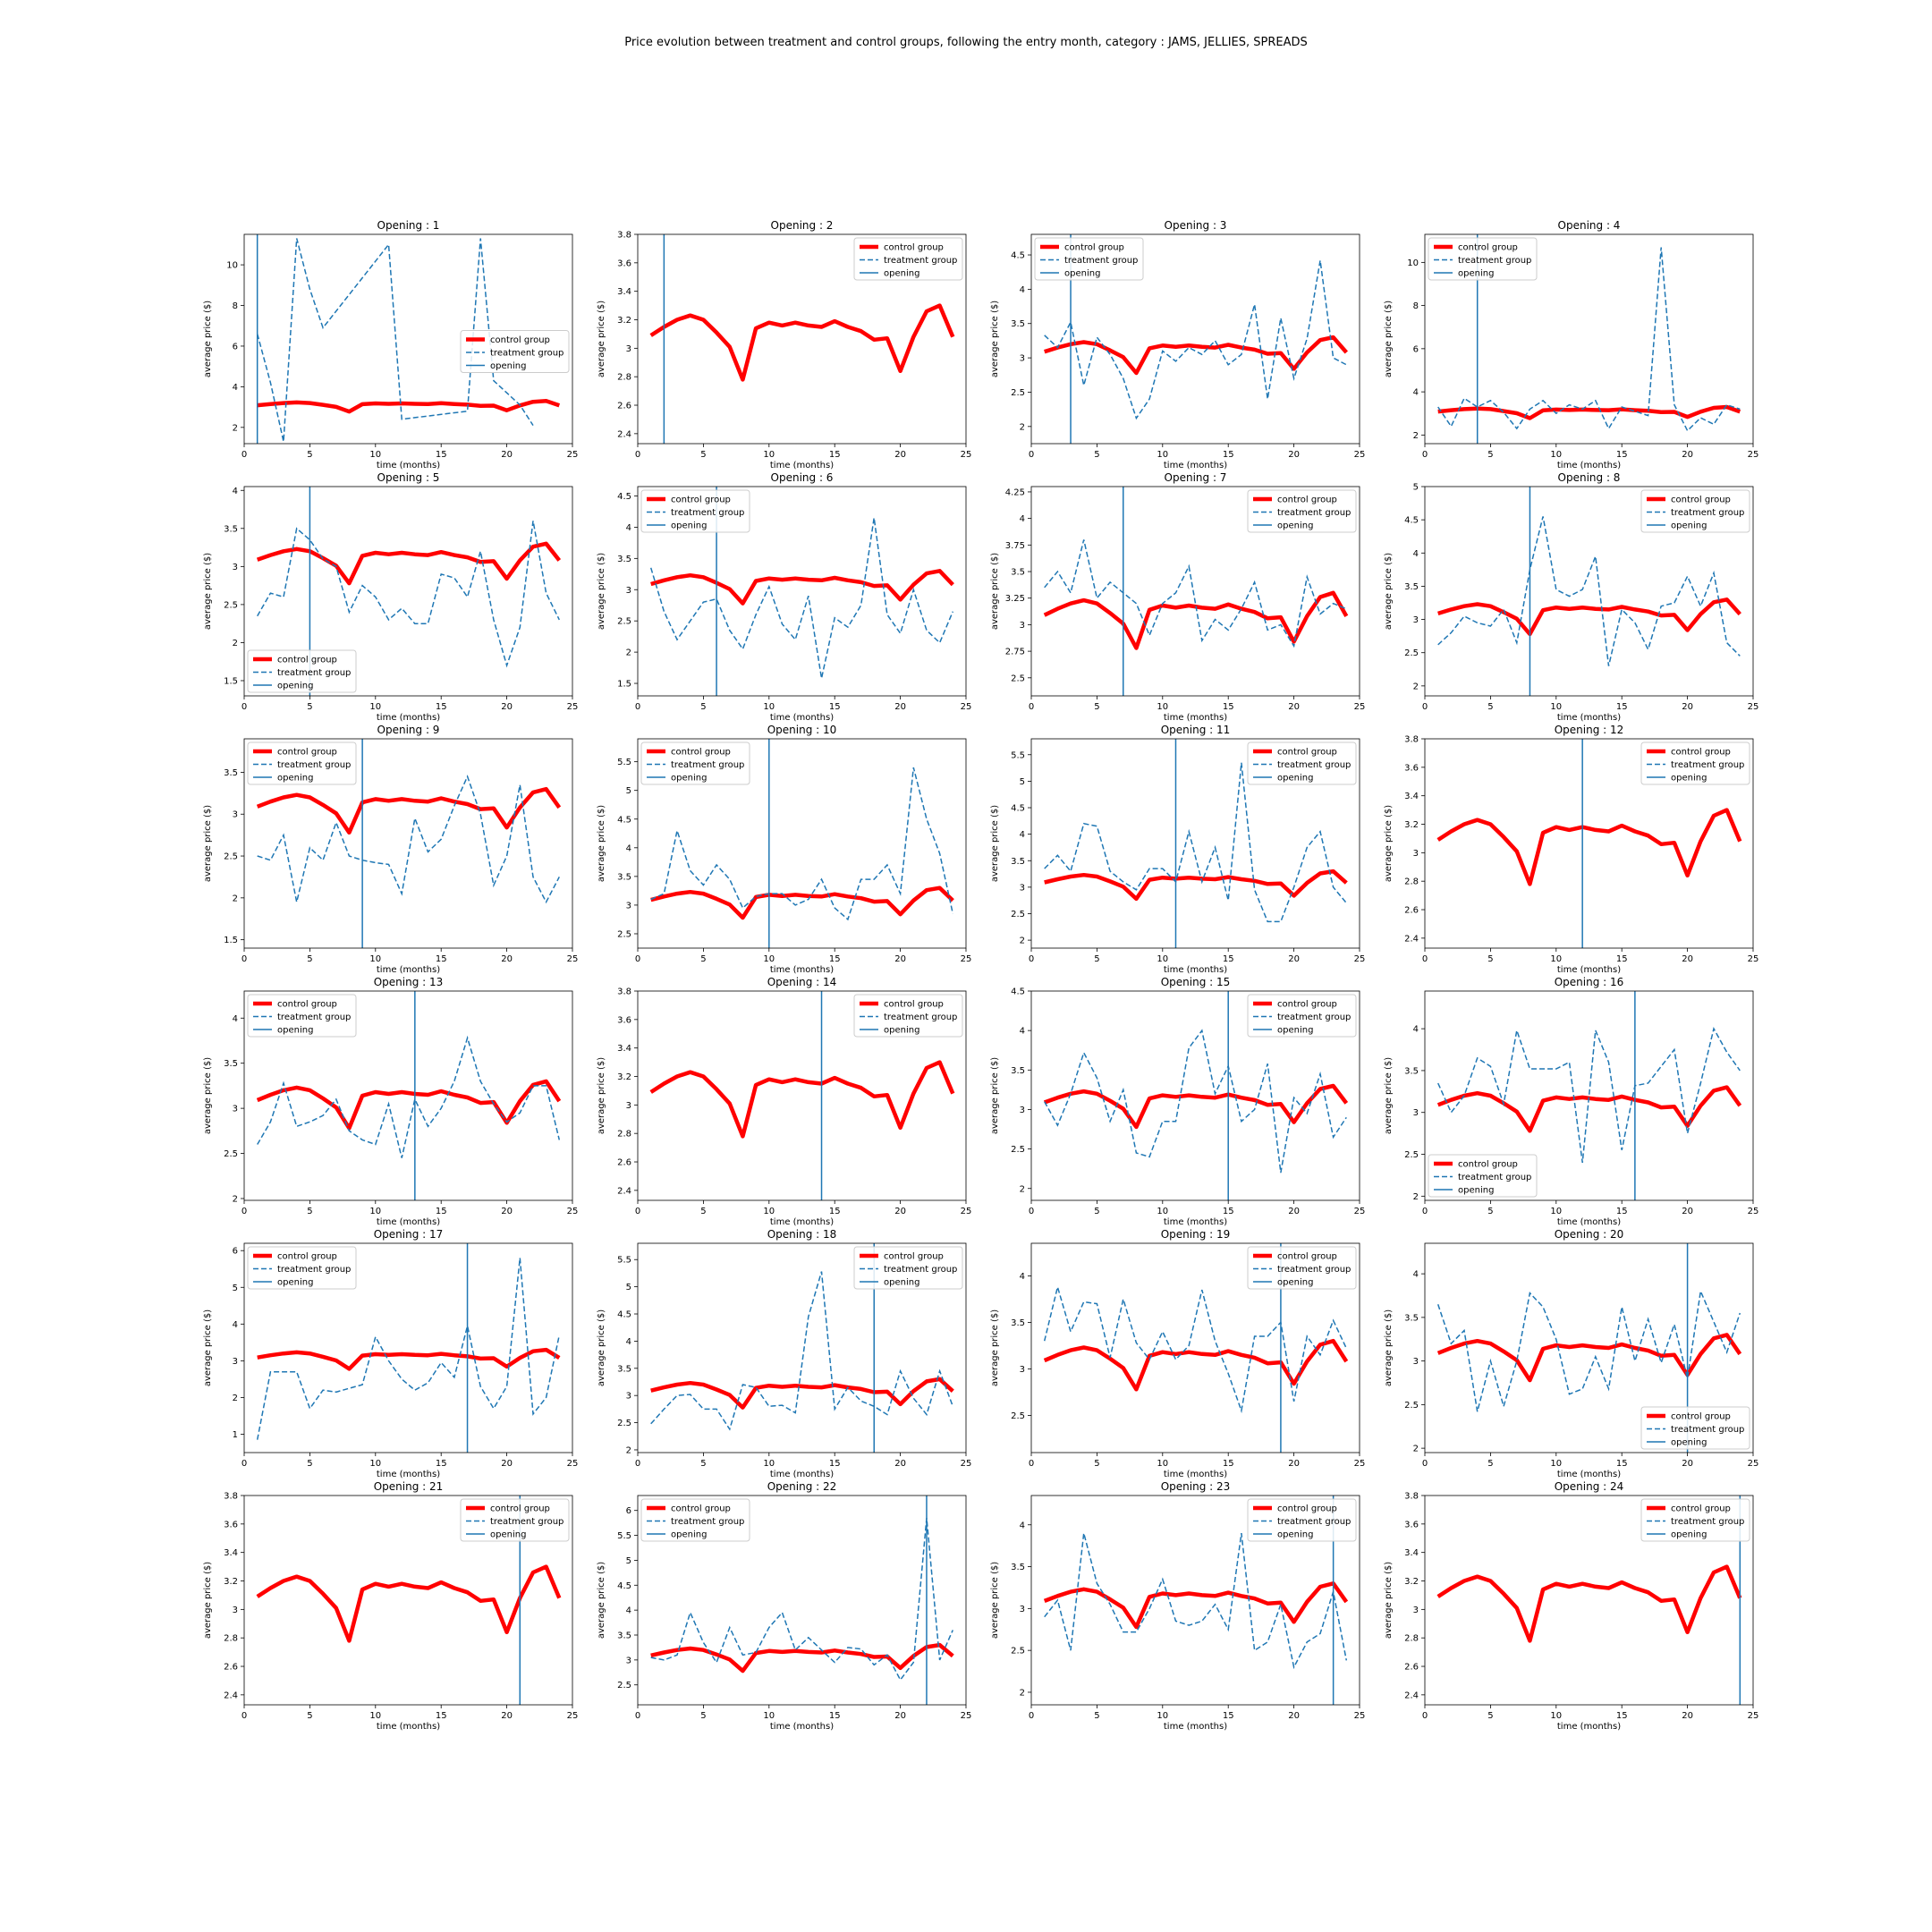 This screenshot has height=1932, width=1932. What do you see at coordinates (235, 1252) in the screenshot?
I see `y-tick-label: 6` at bounding box center [235, 1252].